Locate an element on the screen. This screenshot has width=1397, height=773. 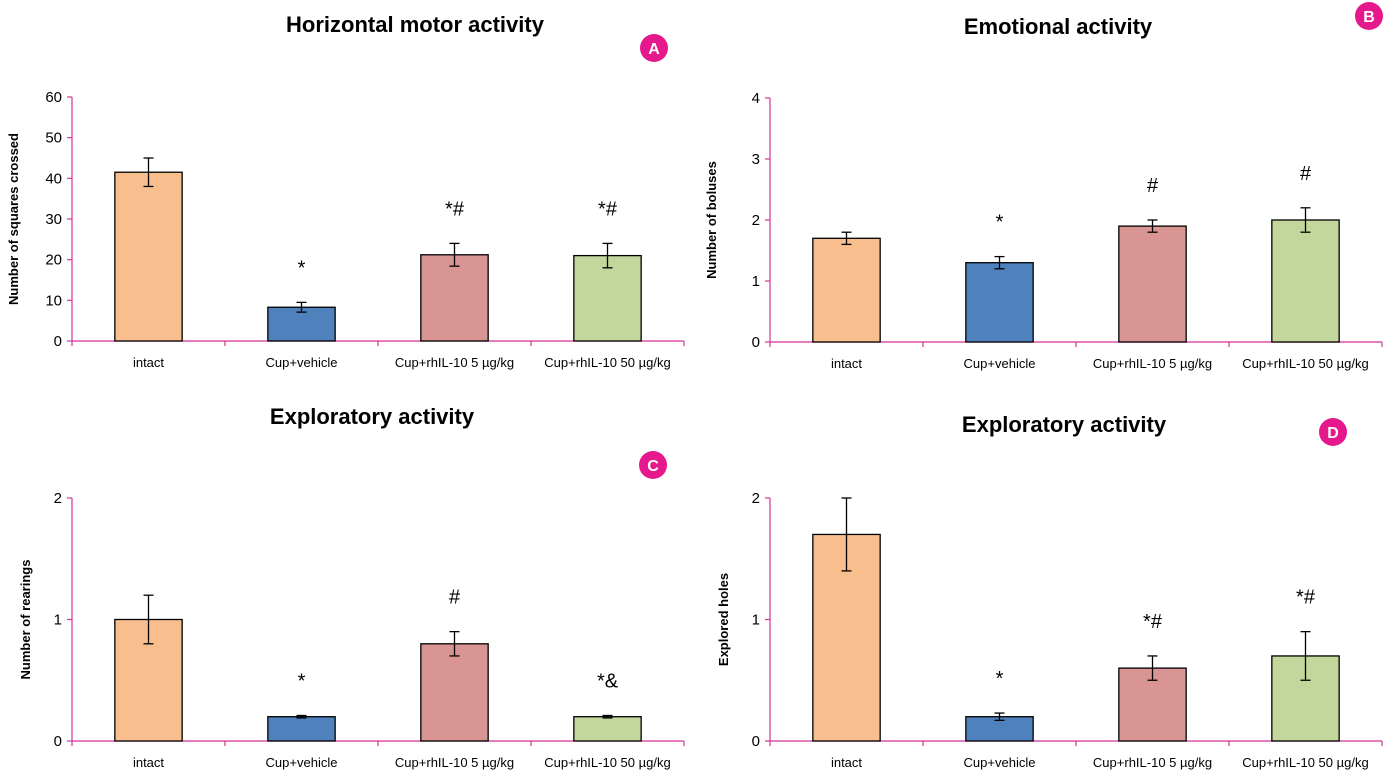
y-tick-label: 60 is located at coordinates (53, 97).